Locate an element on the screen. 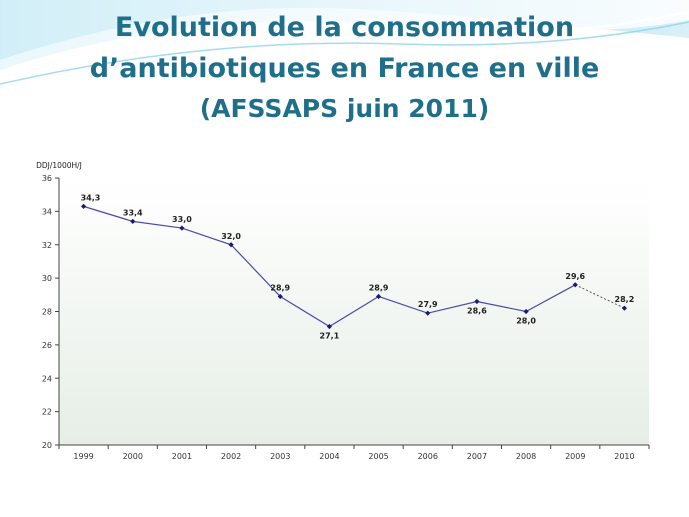 This screenshot has width=689, height=517. x-tick-label: 2005 is located at coordinates (378, 456).